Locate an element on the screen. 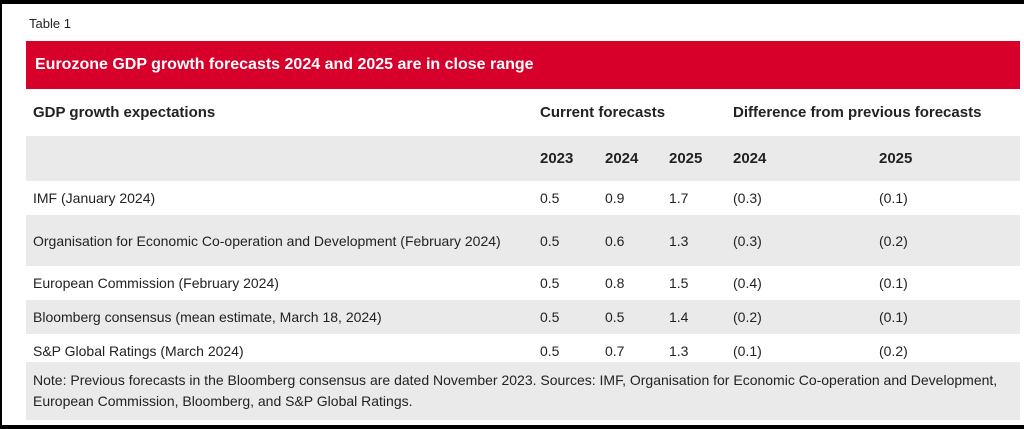  diff-header-2024: 2024 is located at coordinates (750, 158).